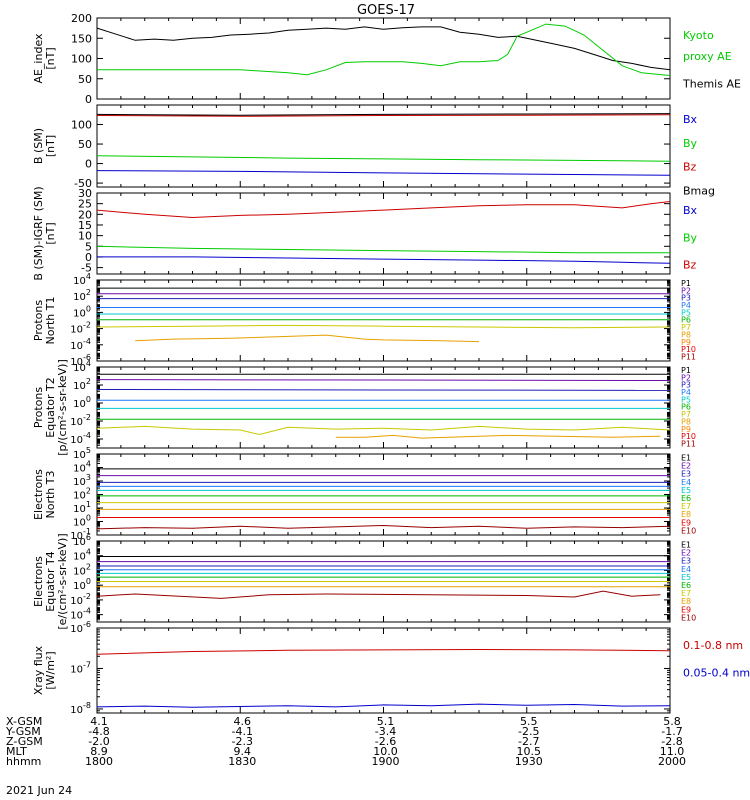  Describe the element at coordinates (672, 761) in the screenshot. I see `orbit-value: 2000` at that location.